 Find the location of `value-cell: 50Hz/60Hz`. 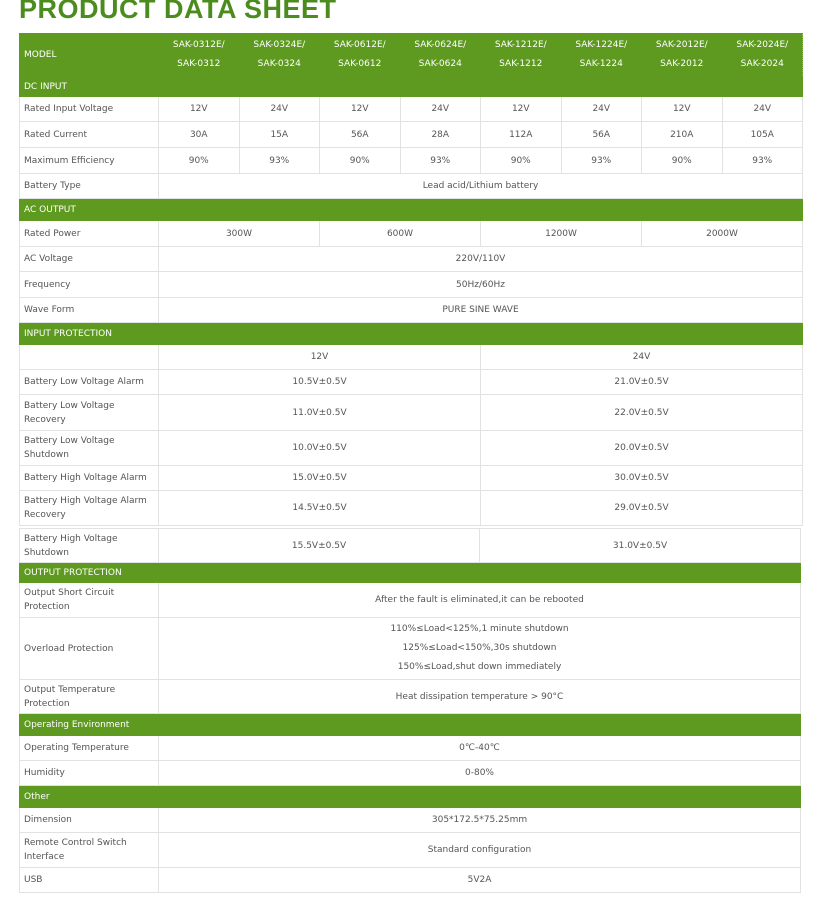

value-cell: 50Hz/60Hz is located at coordinates (480, 284).